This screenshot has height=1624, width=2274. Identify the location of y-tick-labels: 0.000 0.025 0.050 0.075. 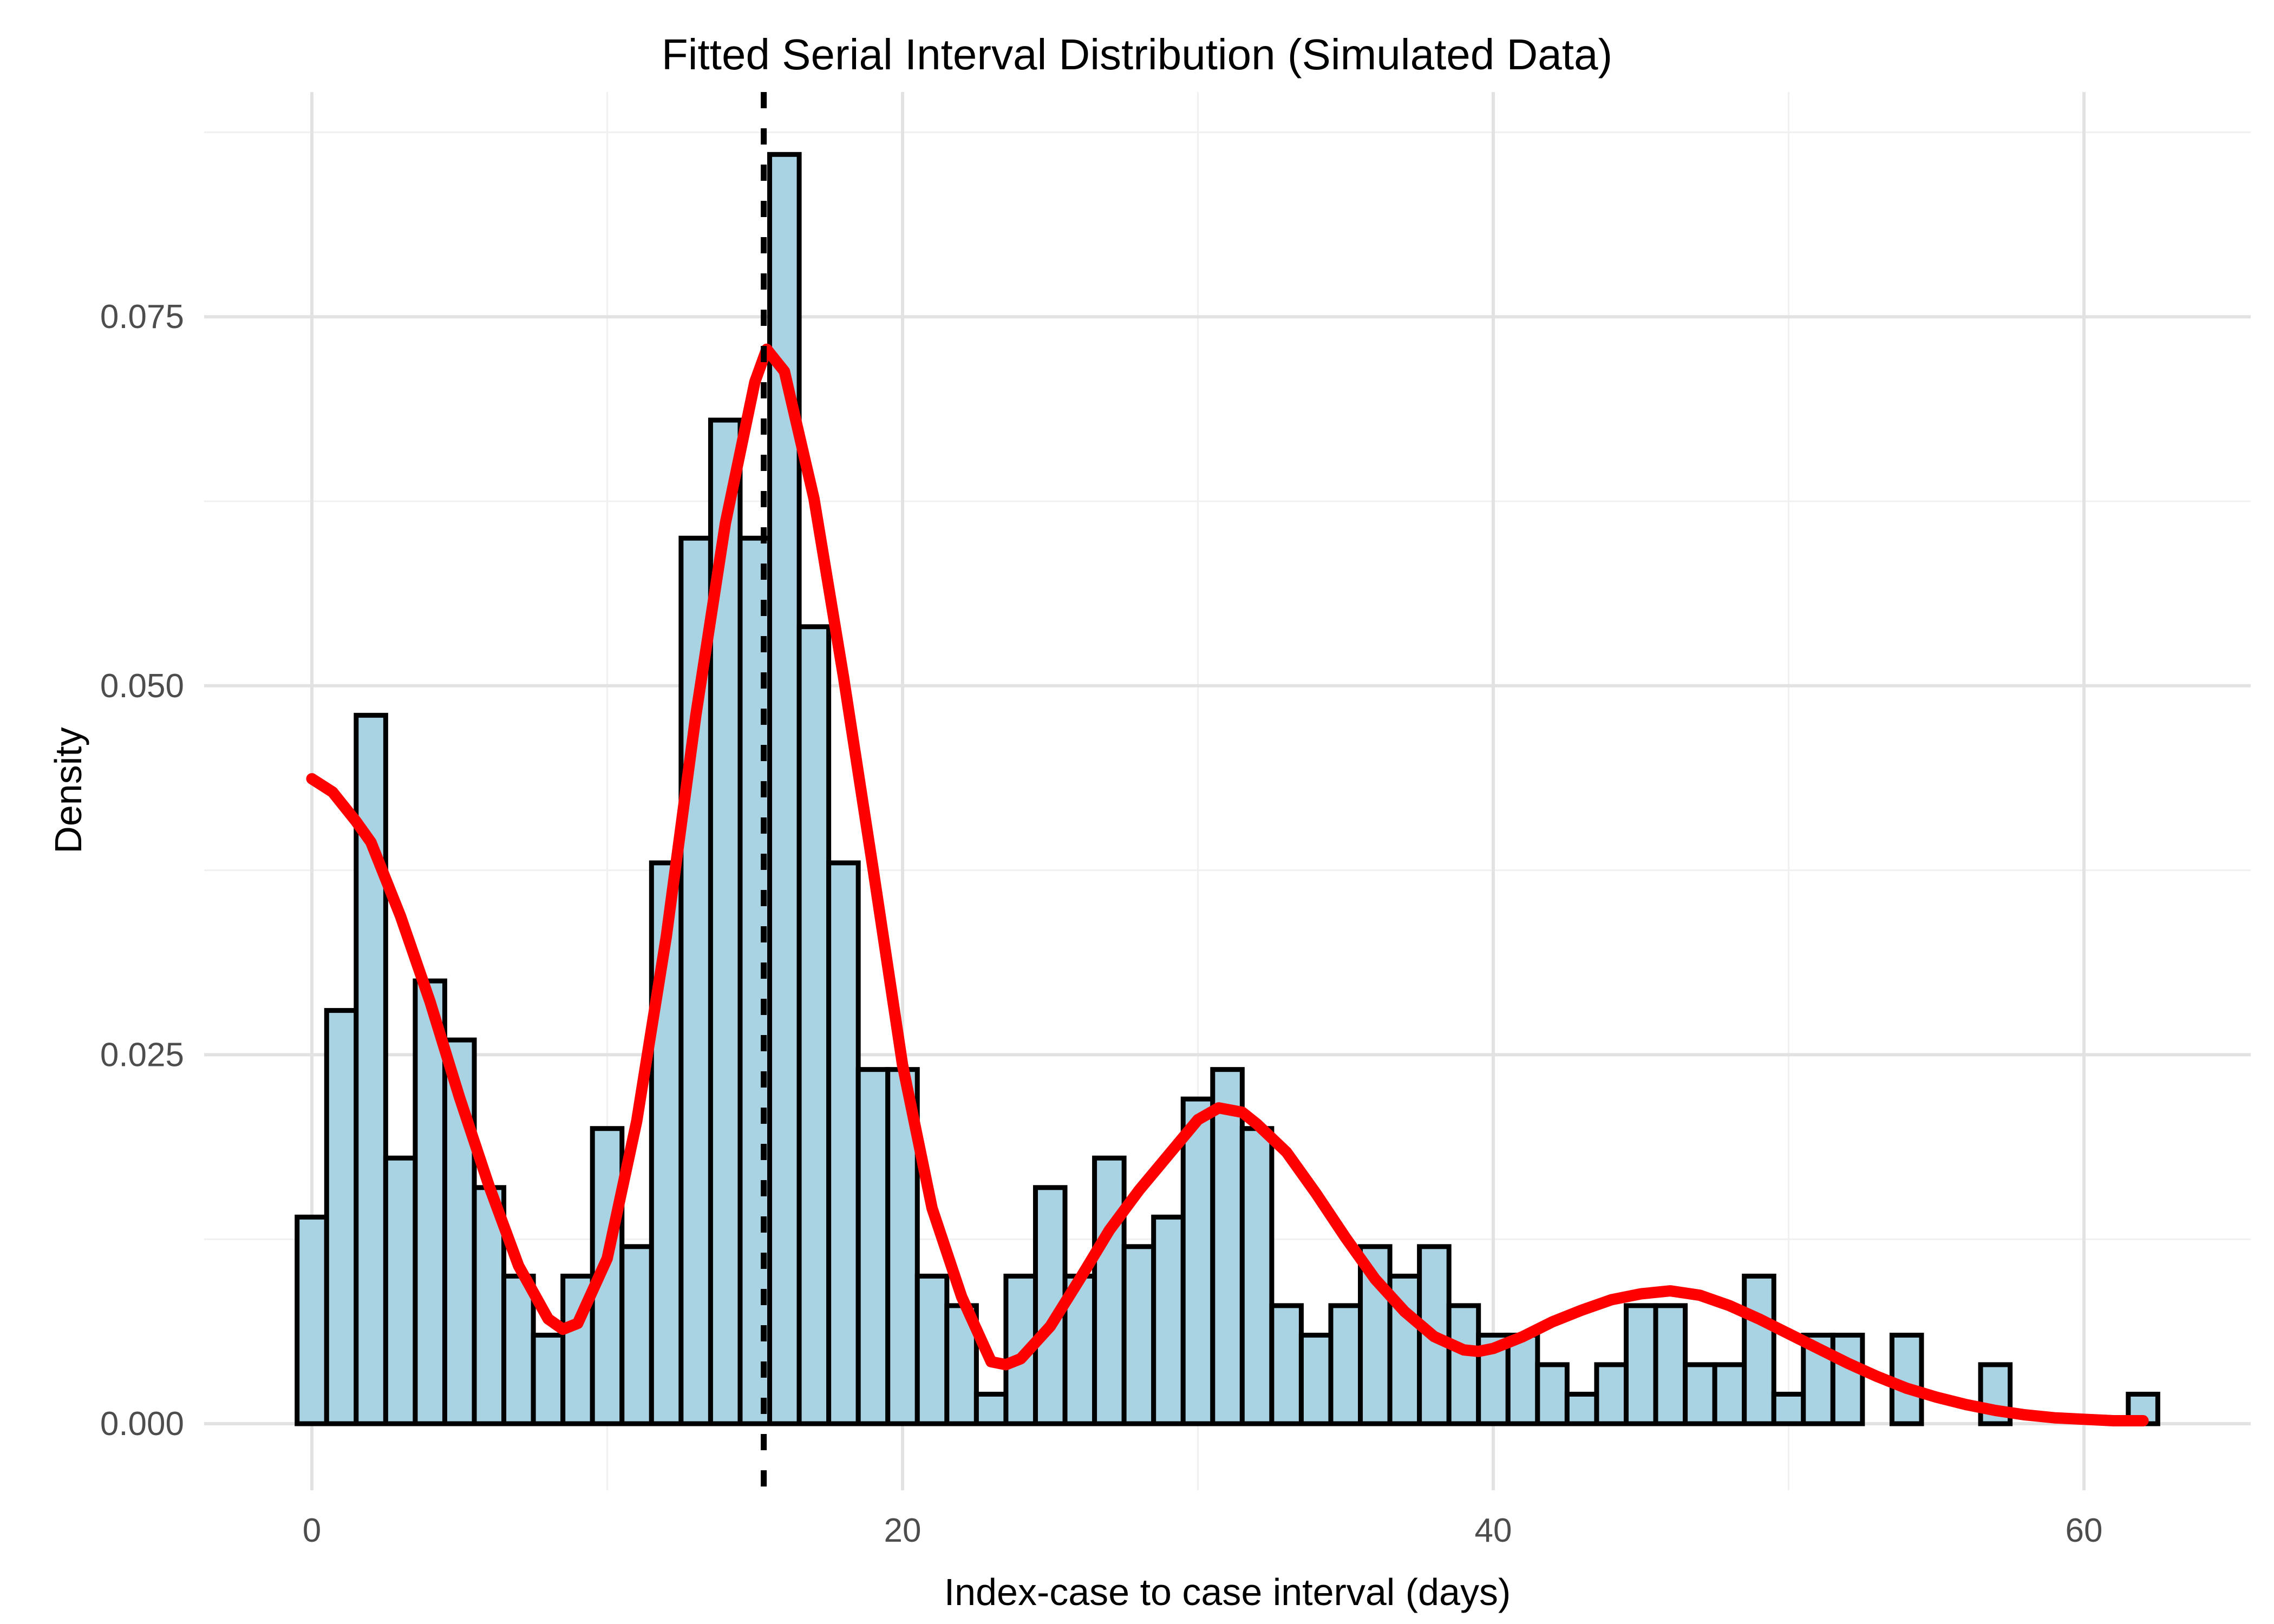
(142, 871).